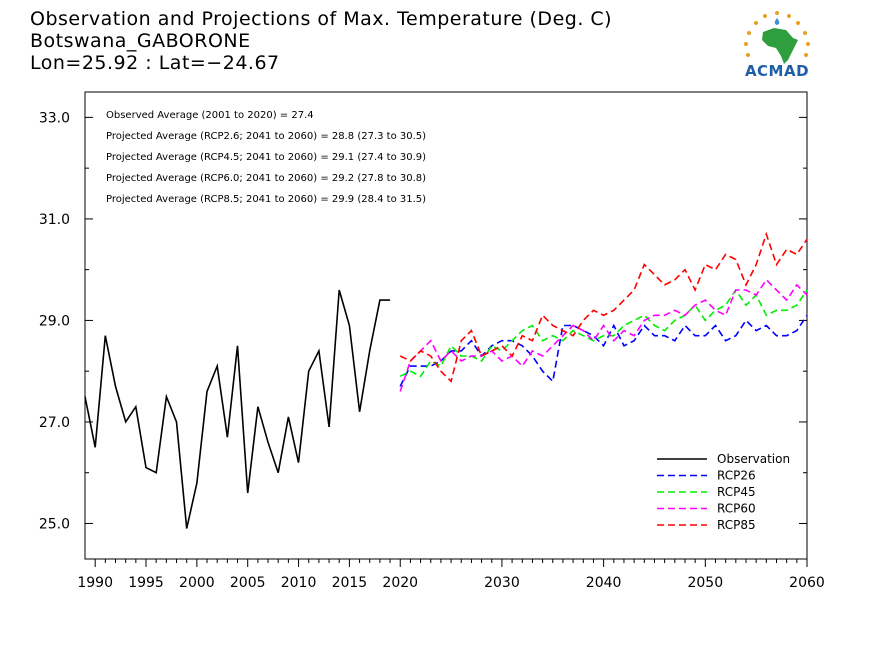 This screenshot has height=659, width=879. Describe the element at coordinates (777, 37) in the screenshot. I see `acmad-africa-logo-icon` at that location.